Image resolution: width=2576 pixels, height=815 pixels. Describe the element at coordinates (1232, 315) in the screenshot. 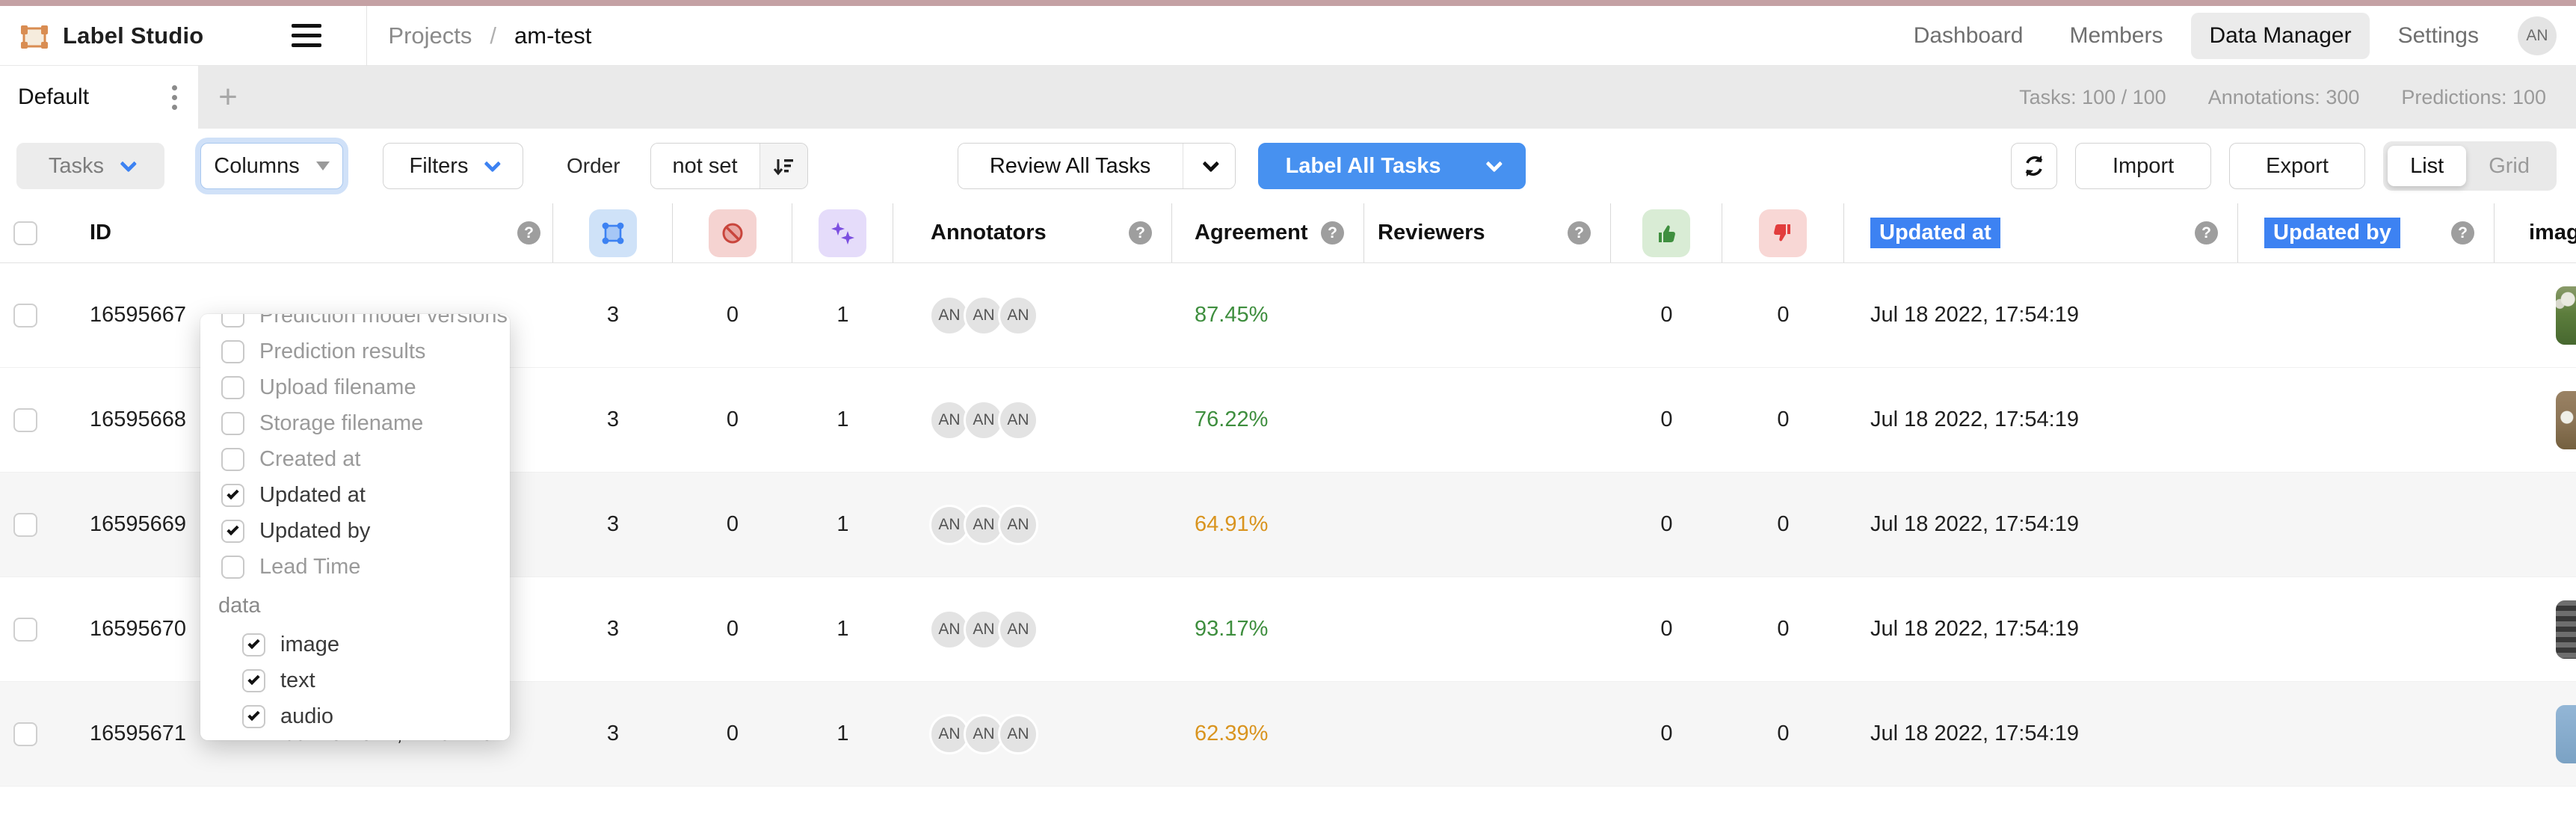

I see `cell-agreement: 87.45%` at that location.